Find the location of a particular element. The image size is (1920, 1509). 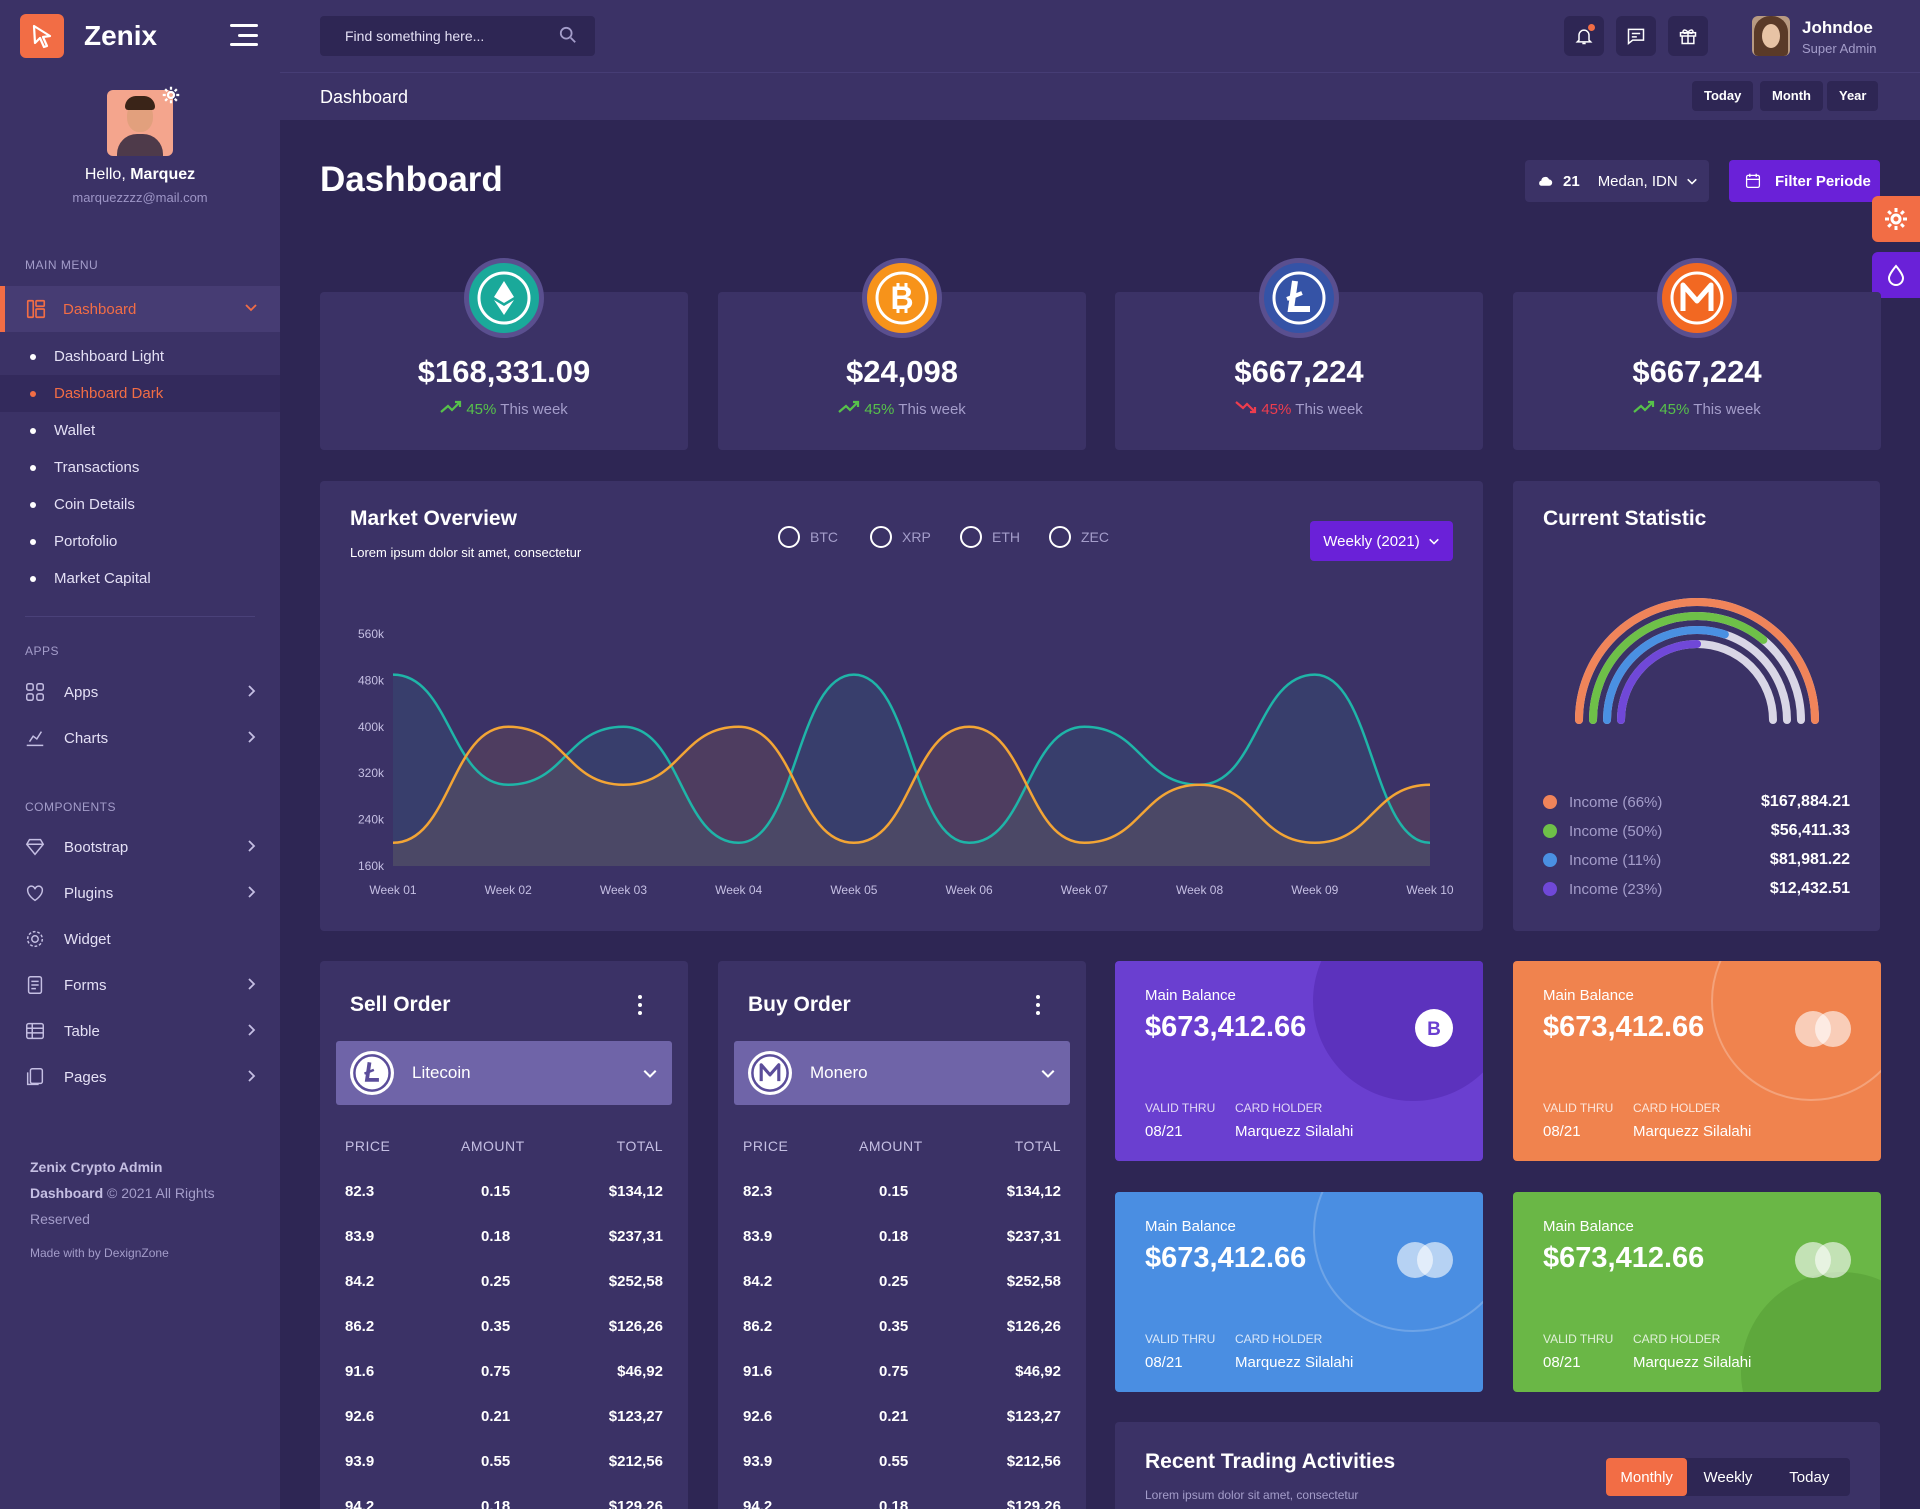

made-with-credit: Made with by DexignZone is located at coordinates (99, 1253).